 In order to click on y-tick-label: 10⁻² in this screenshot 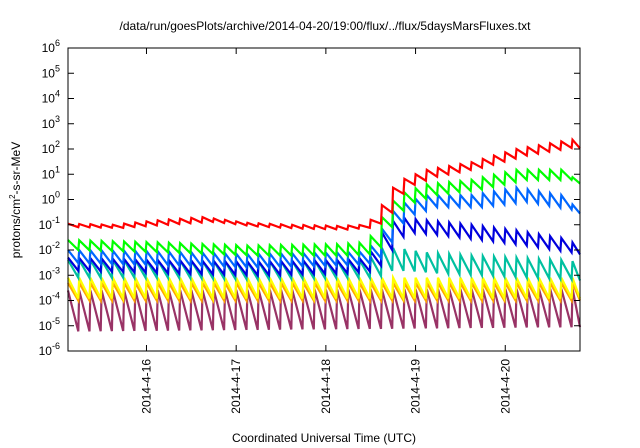, I will do `click(49, 248)`.